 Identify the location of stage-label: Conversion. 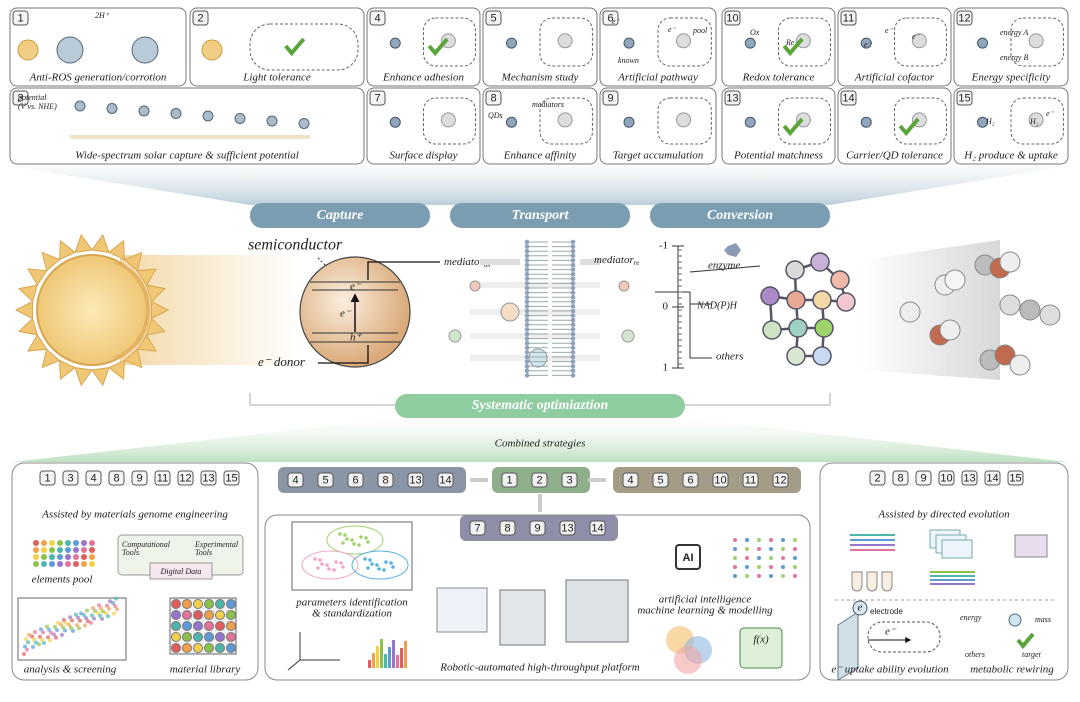
(740, 215).